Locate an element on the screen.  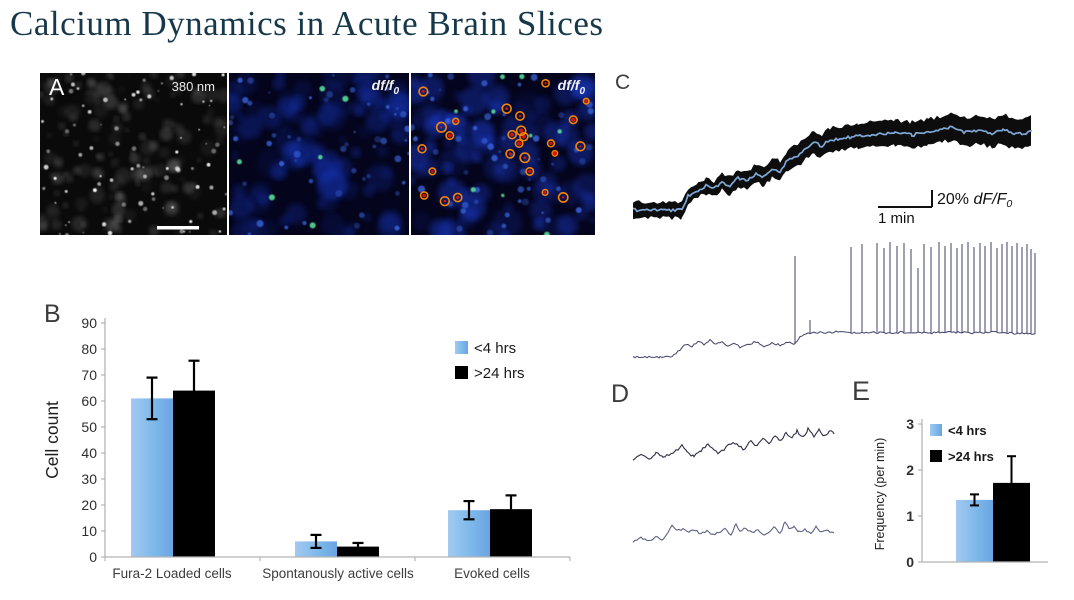
microscopy-blue-svg is located at coordinates (319, 154).